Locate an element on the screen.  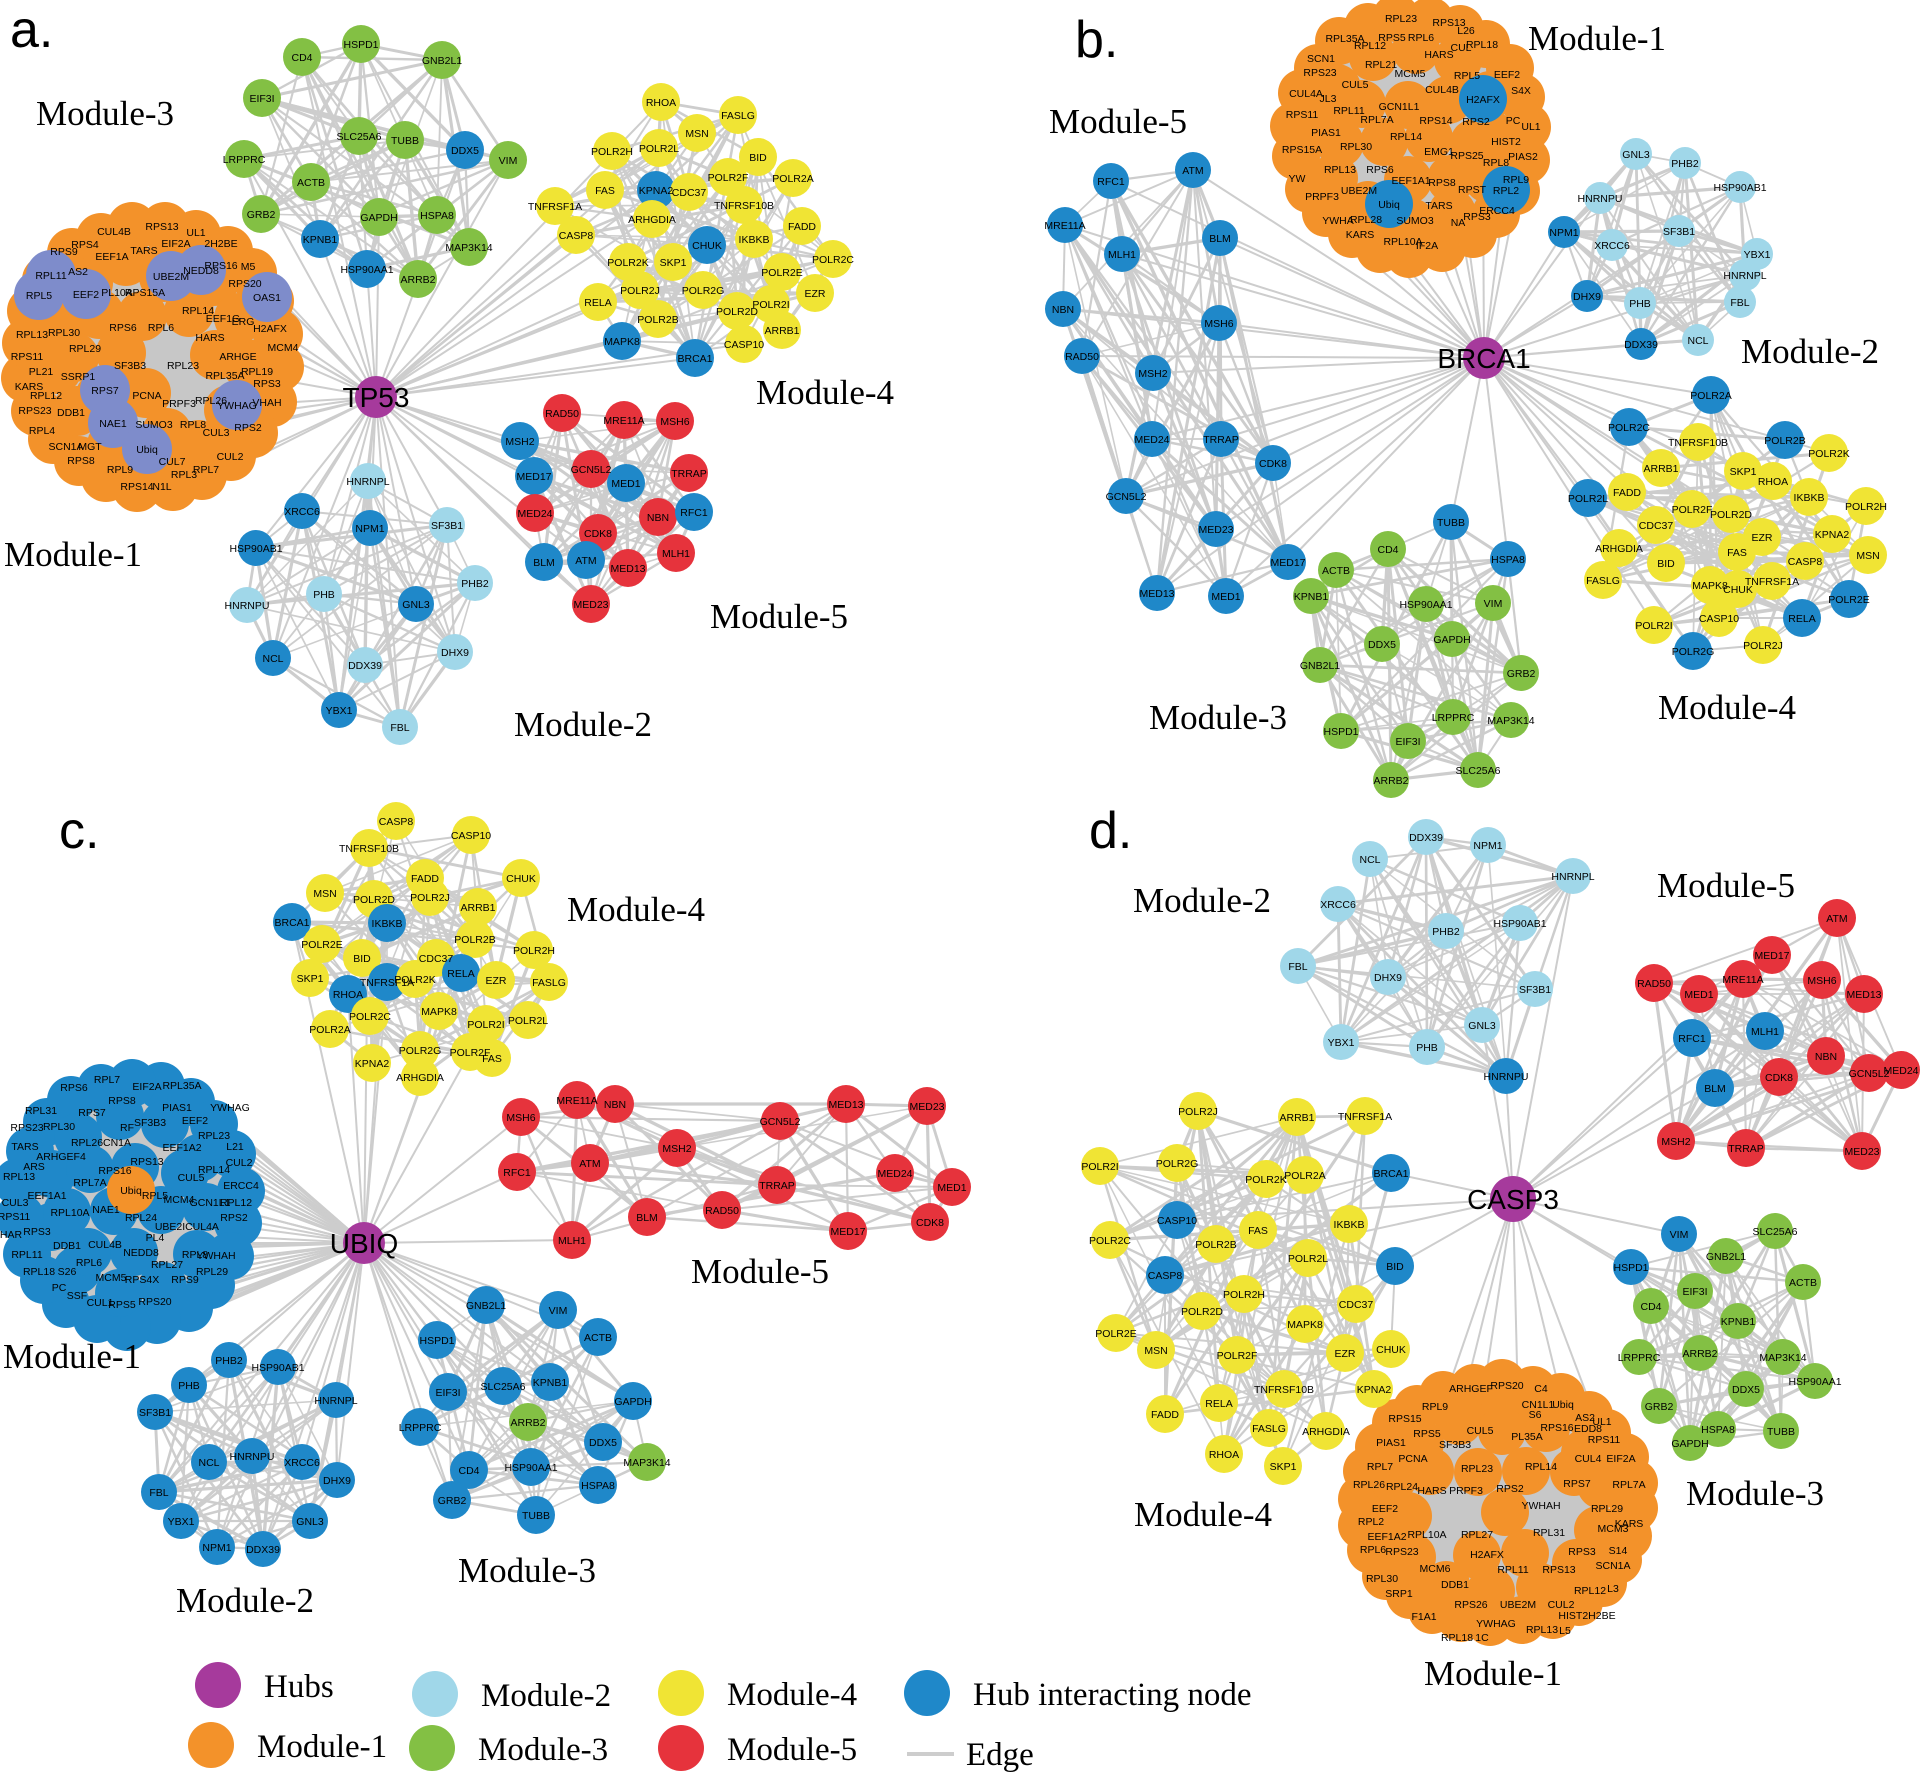
svg-text: NPM1 is located at coordinates (216, 1548).